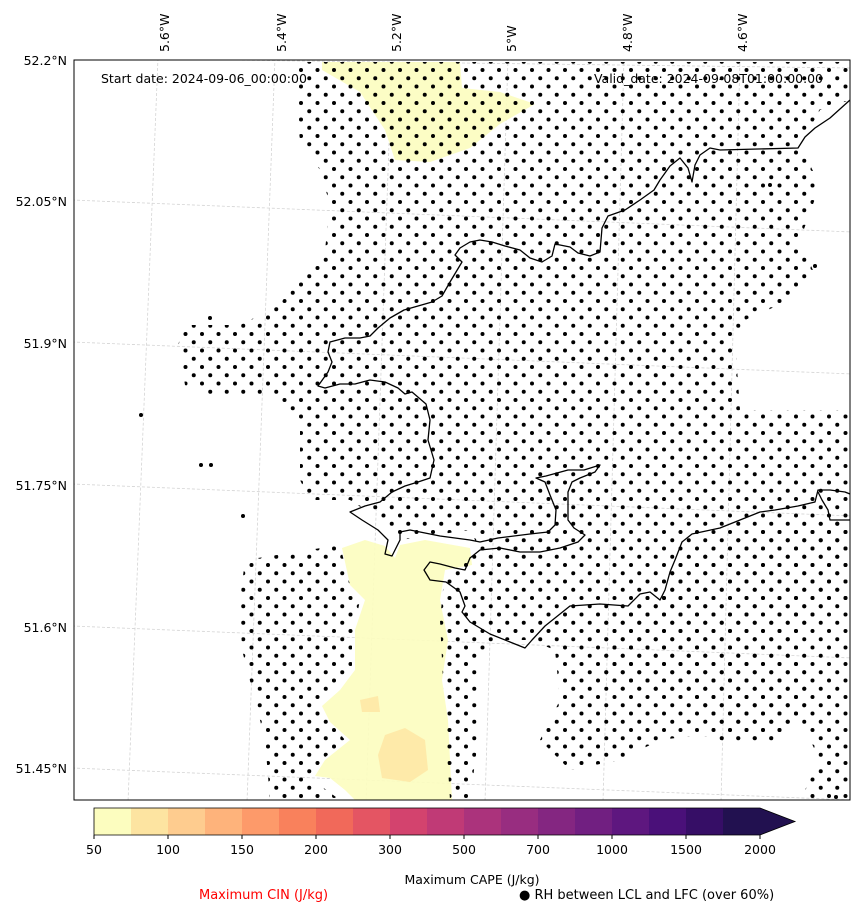  Describe the element at coordinates (45, 343) in the screenshot. I see `lat-label: 51.9°N` at that location.